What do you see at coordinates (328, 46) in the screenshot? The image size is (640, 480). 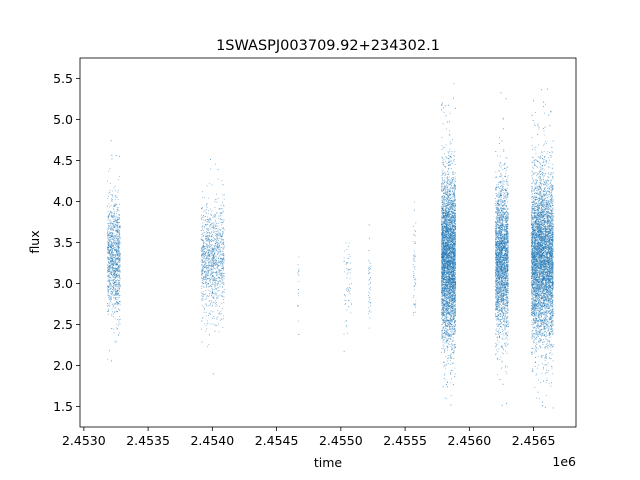 I see `chart-title: 1SWASPJ003709.92+234302.1` at bounding box center [328, 46].